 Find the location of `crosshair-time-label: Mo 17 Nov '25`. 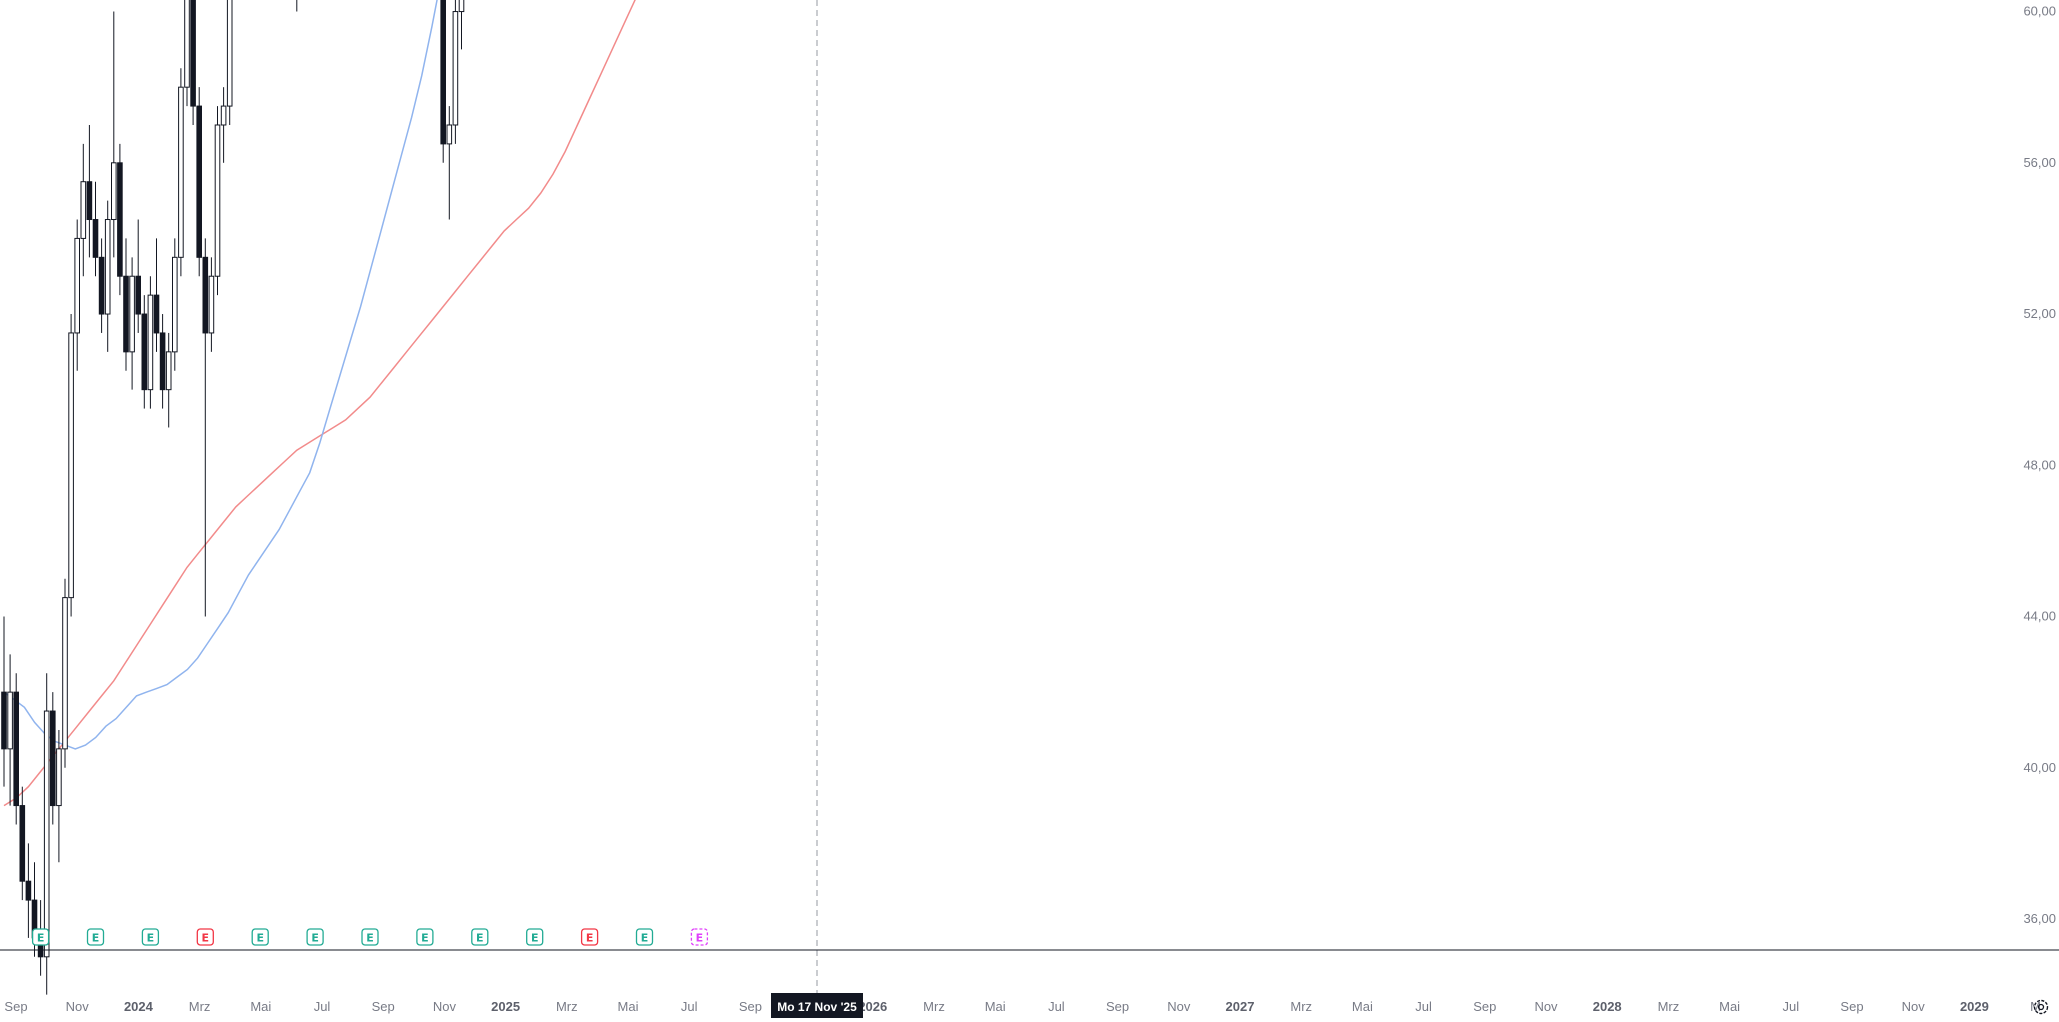

crosshair-time-label: Mo 17 Nov '25 is located at coordinates (817, 1007).